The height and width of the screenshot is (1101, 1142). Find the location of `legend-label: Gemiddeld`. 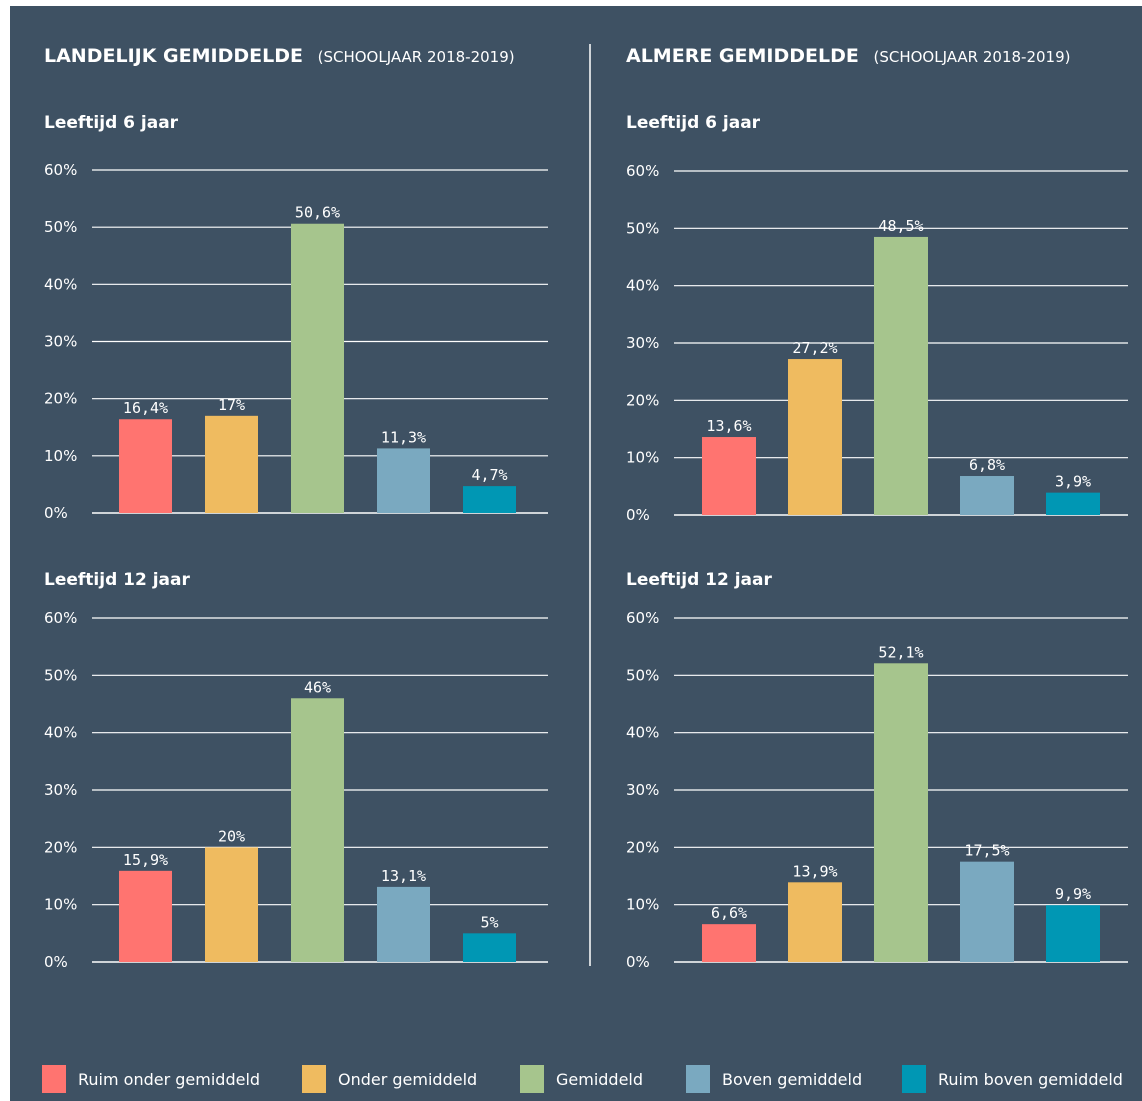

legend-label: Gemiddeld is located at coordinates (600, 1079).